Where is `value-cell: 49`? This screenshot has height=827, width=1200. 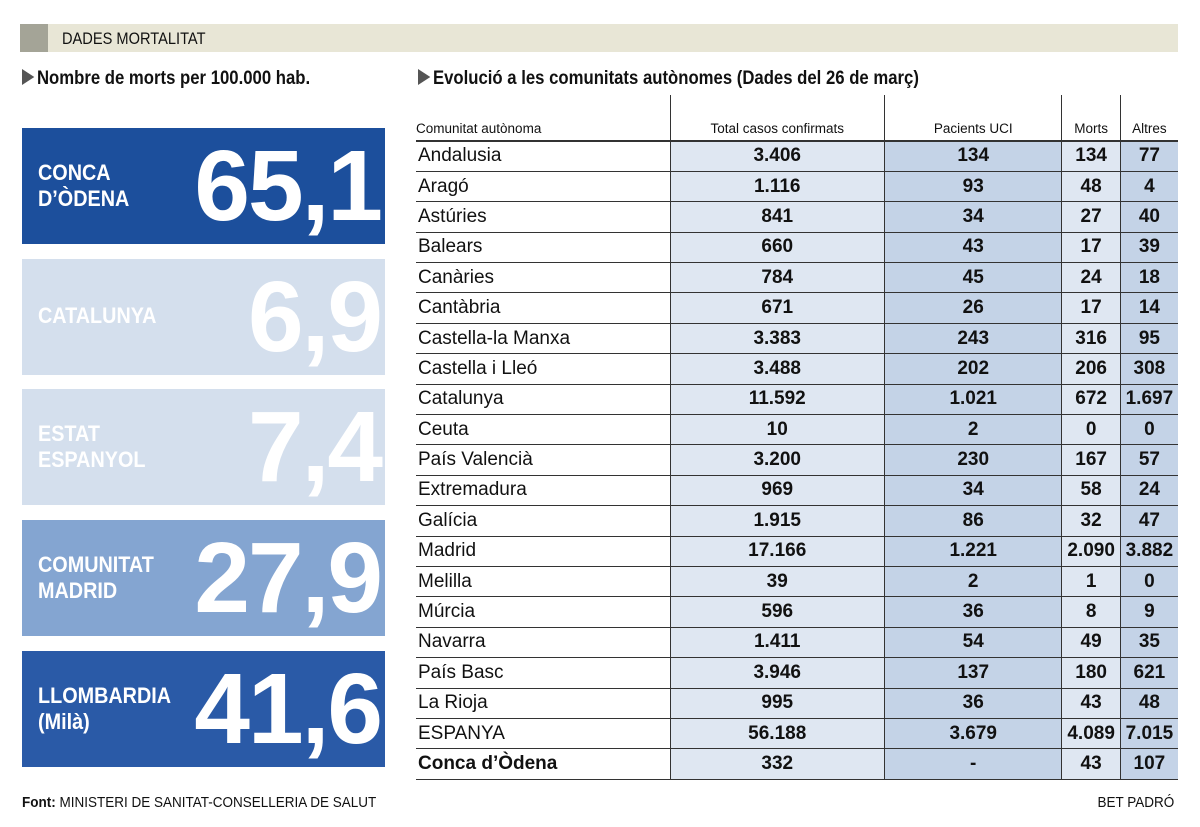
value-cell: 49 is located at coordinates (1091, 643).